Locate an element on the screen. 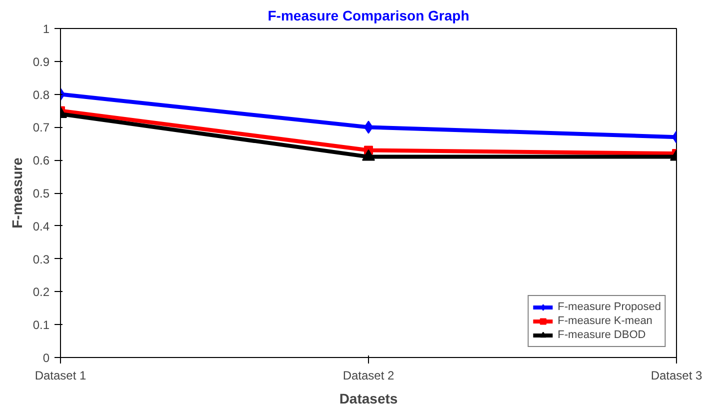 Image resolution: width=716 pixels, height=409 pixels. y-tick-label: 0.5 is located at coordinates (41, 193).